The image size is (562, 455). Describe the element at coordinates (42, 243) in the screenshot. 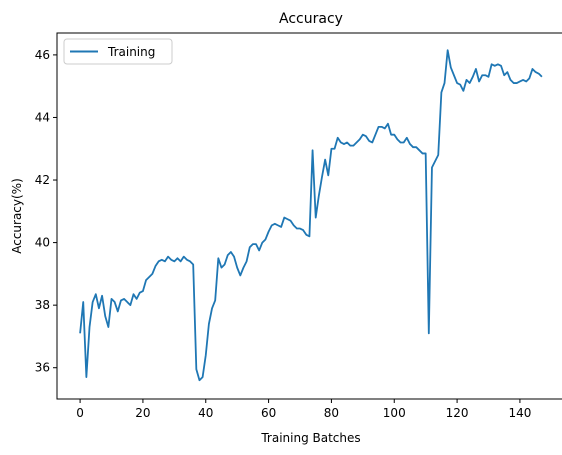

I see `y-tick-label: 40` at that location.